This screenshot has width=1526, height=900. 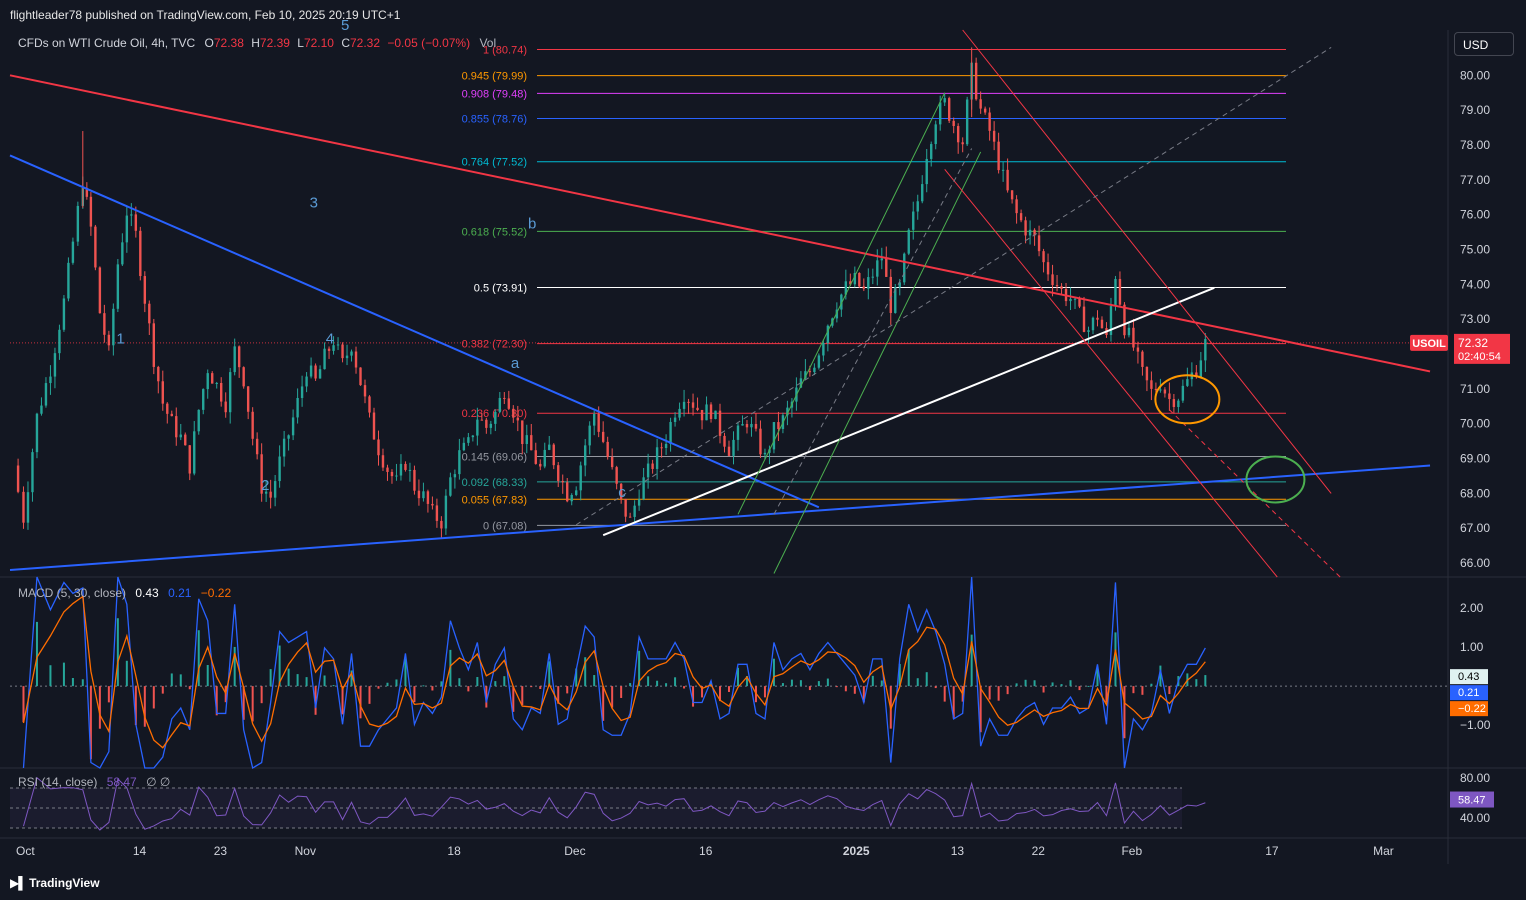 I want to click on time-axis-tick: Mar, so click(x=1383, y=851).